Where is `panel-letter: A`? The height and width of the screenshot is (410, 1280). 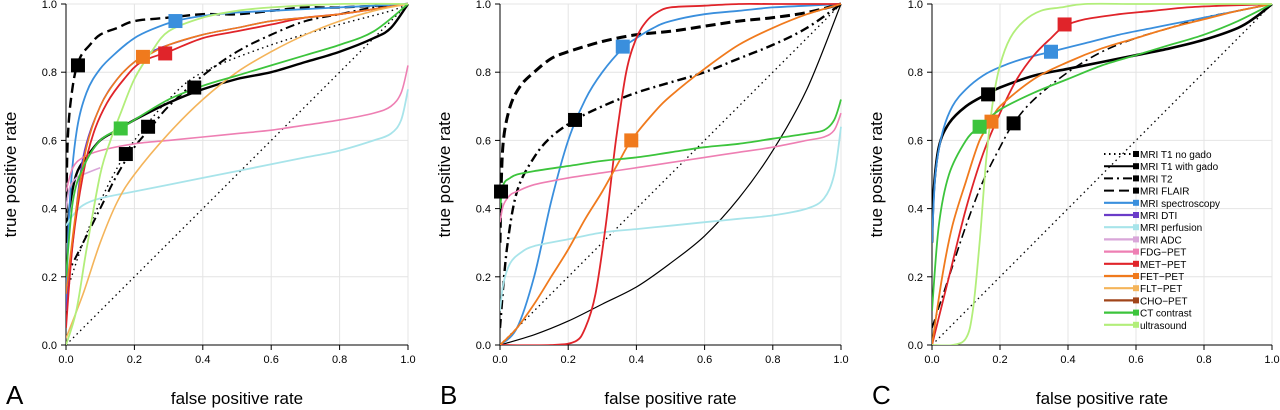
panel-letter: A is located at coordinates (15, 395).